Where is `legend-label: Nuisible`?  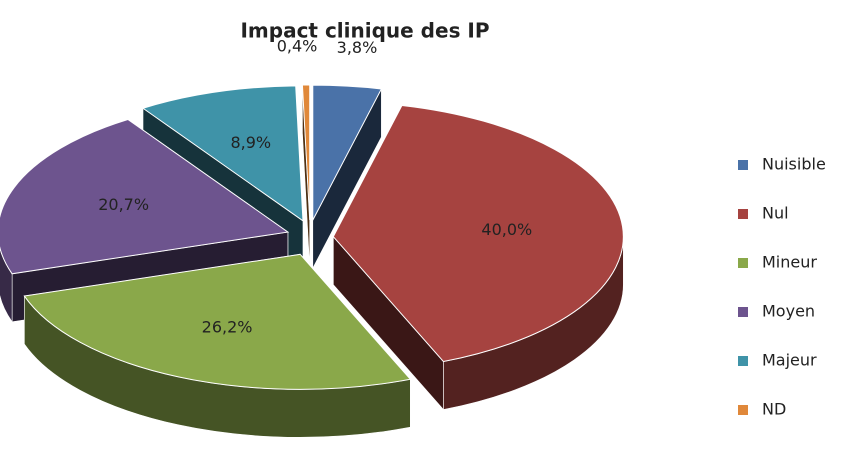
legend-label: Nuisible is located at coordinates (794, 164).